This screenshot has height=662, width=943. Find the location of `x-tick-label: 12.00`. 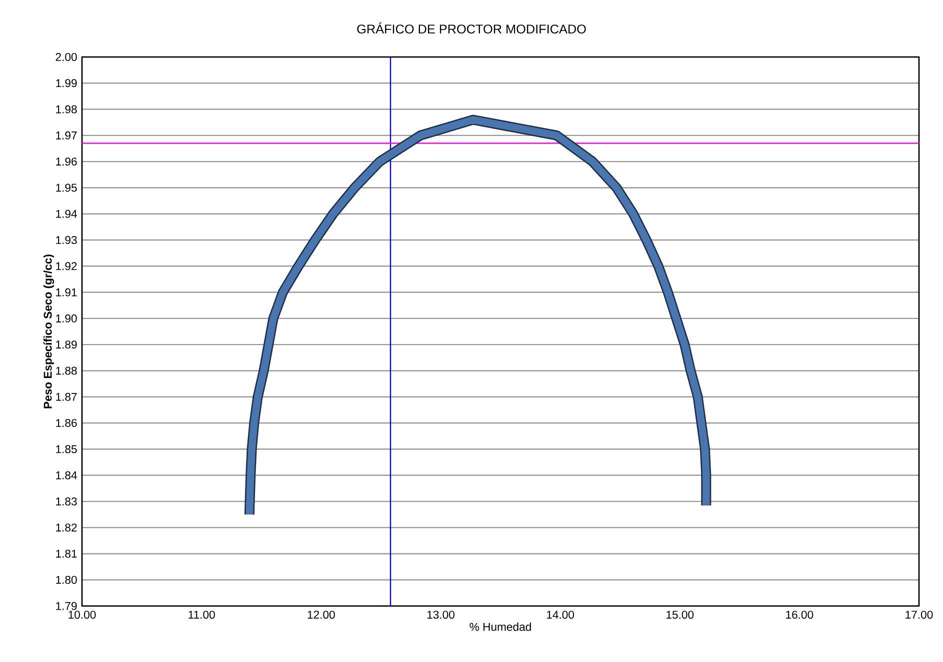

x-tick-label: 12.00 is located at coordinates (321, 614).